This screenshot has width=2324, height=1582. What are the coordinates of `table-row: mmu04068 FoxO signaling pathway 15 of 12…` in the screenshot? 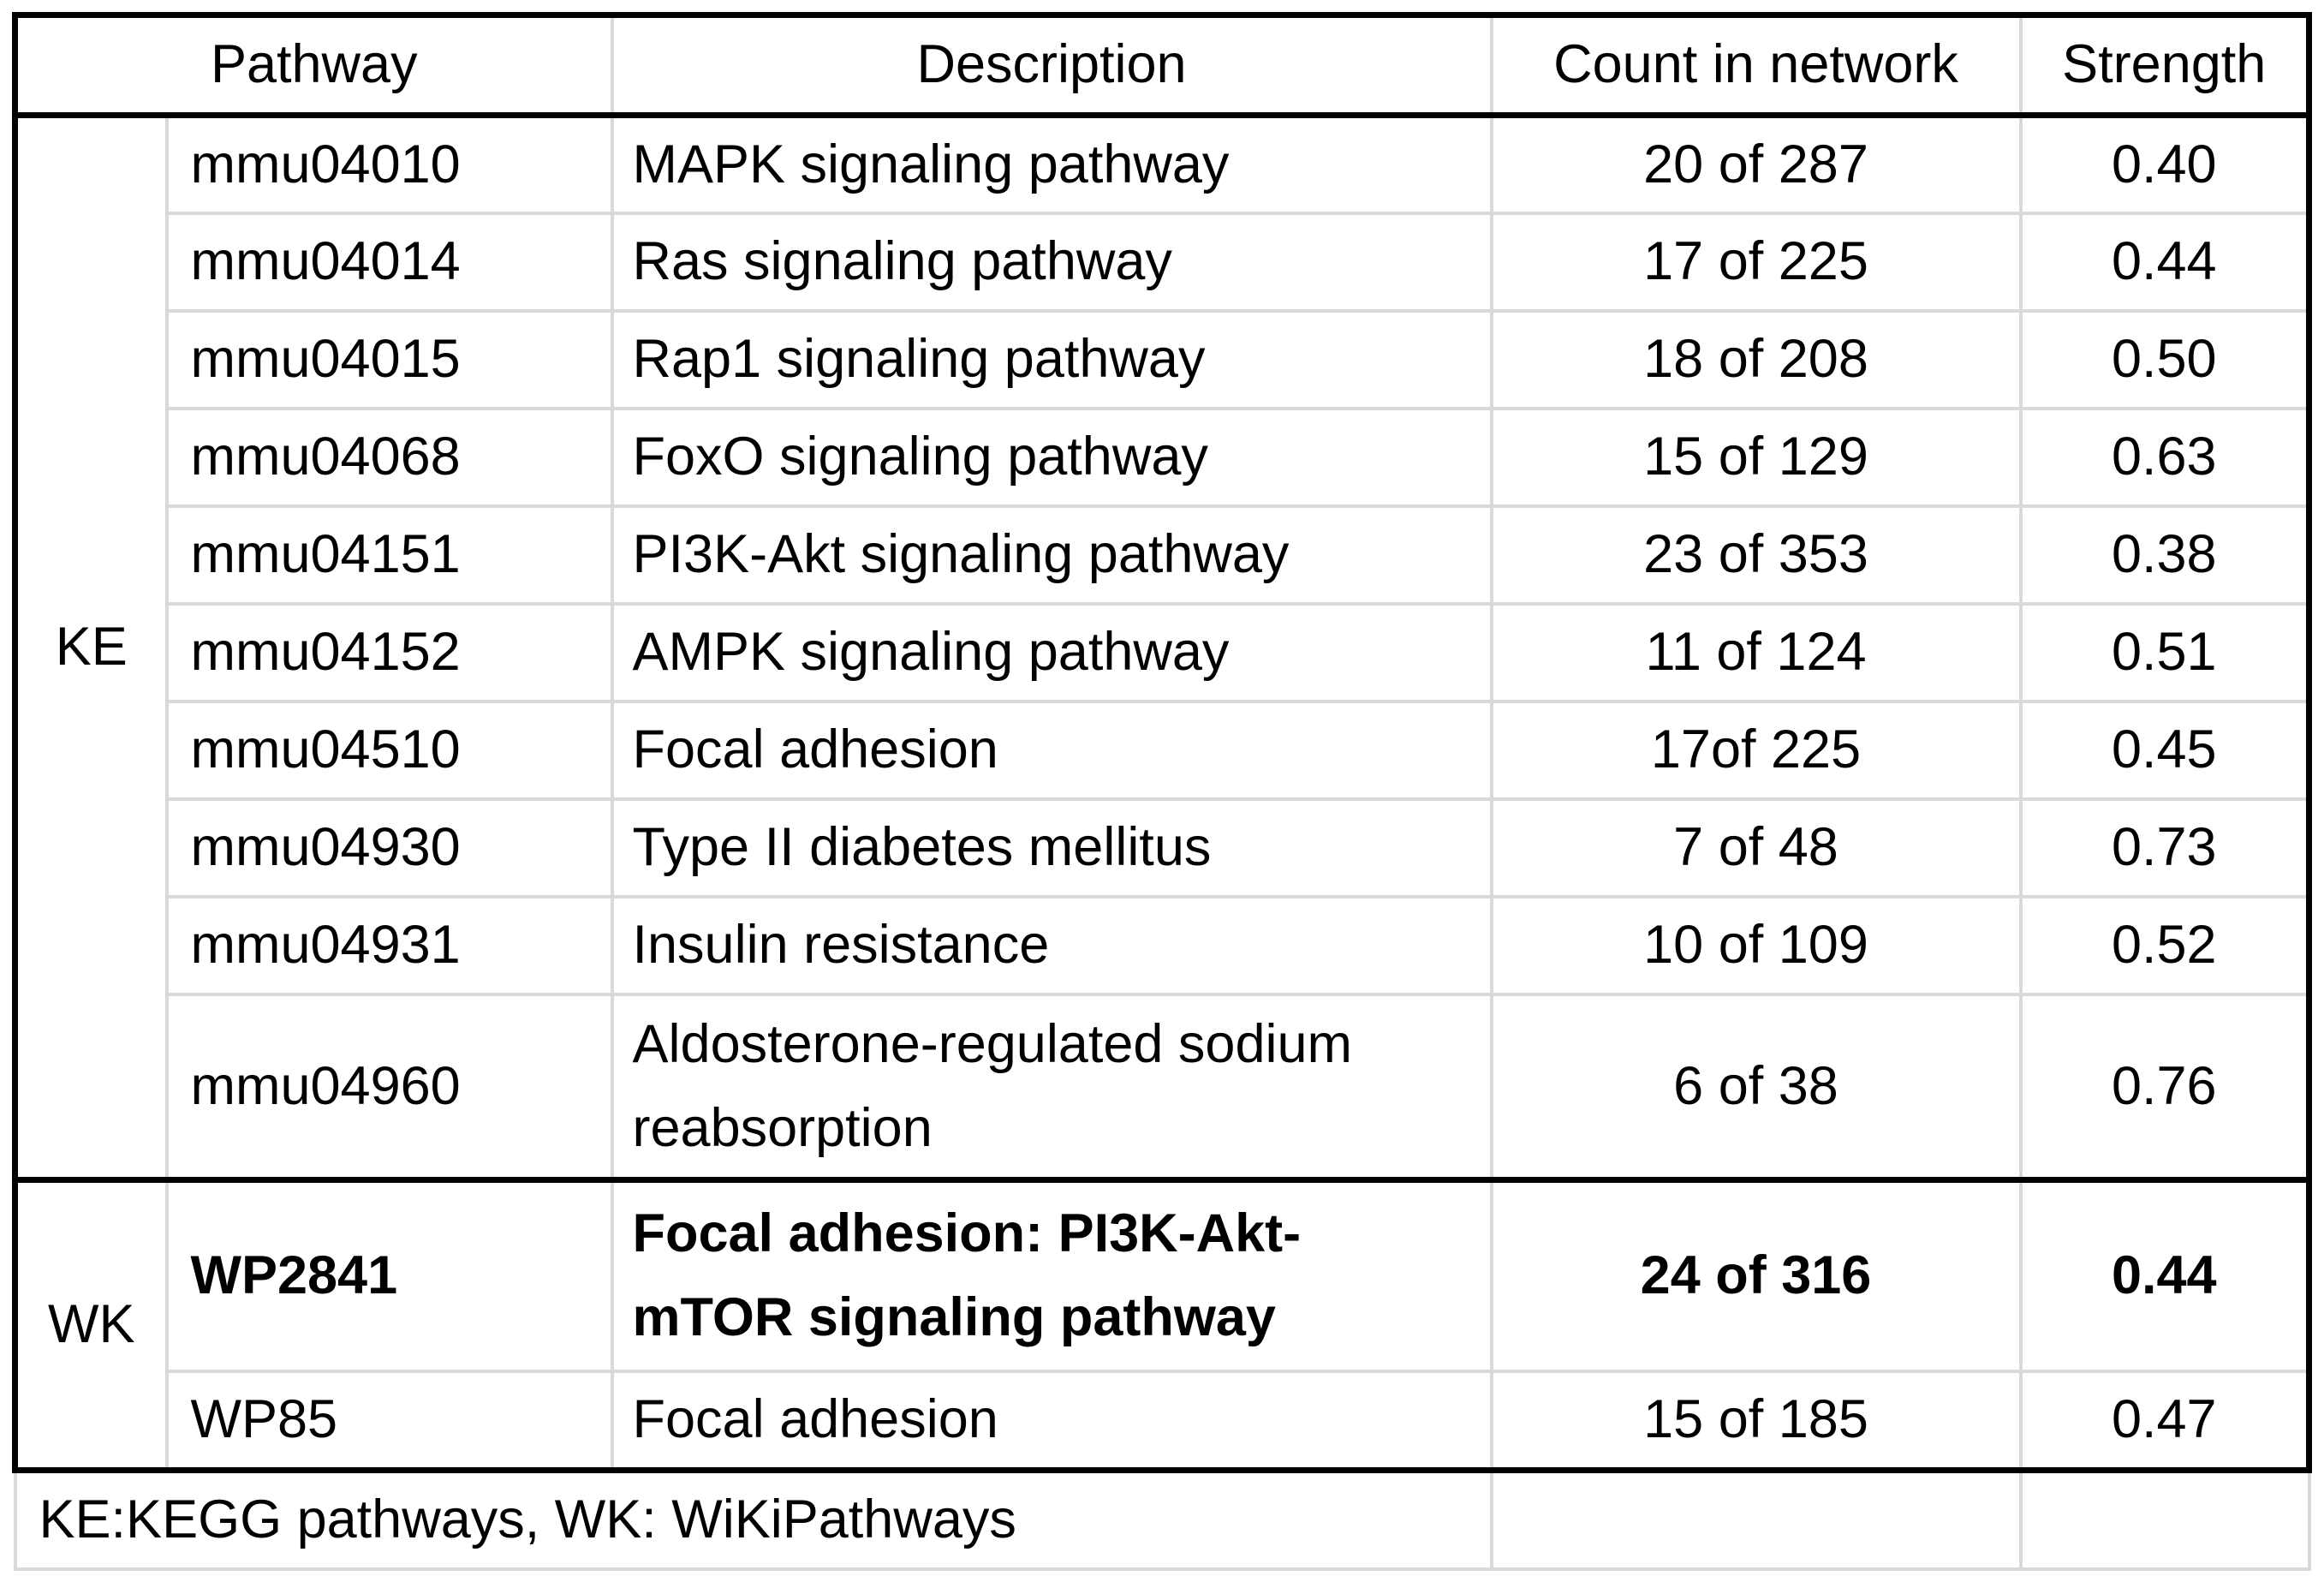 It's located at (1164, 458).